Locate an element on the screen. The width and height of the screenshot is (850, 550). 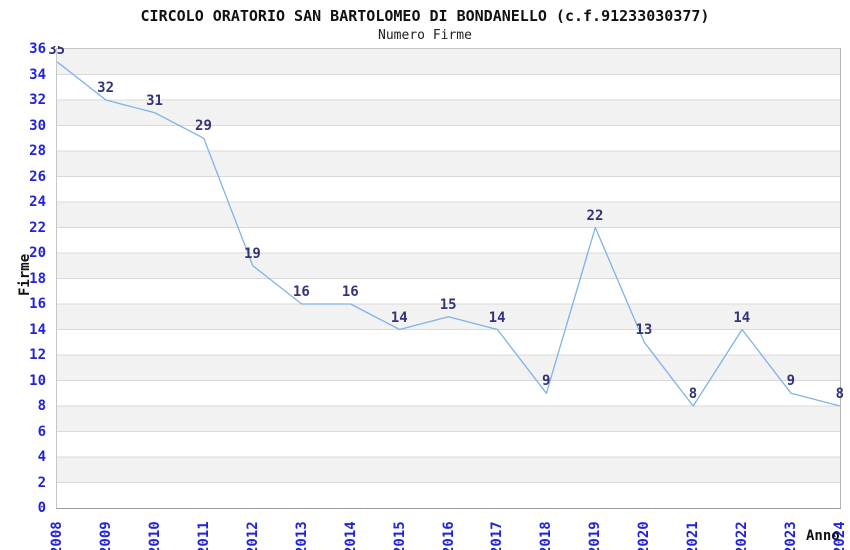
y-tick-label: 34 is located at coordinates (37, 74).